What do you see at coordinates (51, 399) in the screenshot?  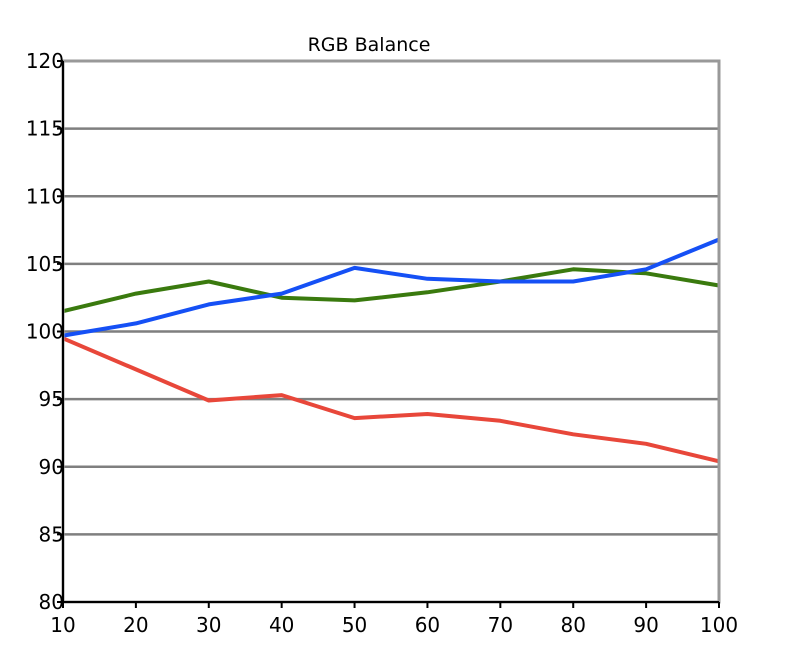 I see `y-tick-label: 95` at bounding box center [51, 399].